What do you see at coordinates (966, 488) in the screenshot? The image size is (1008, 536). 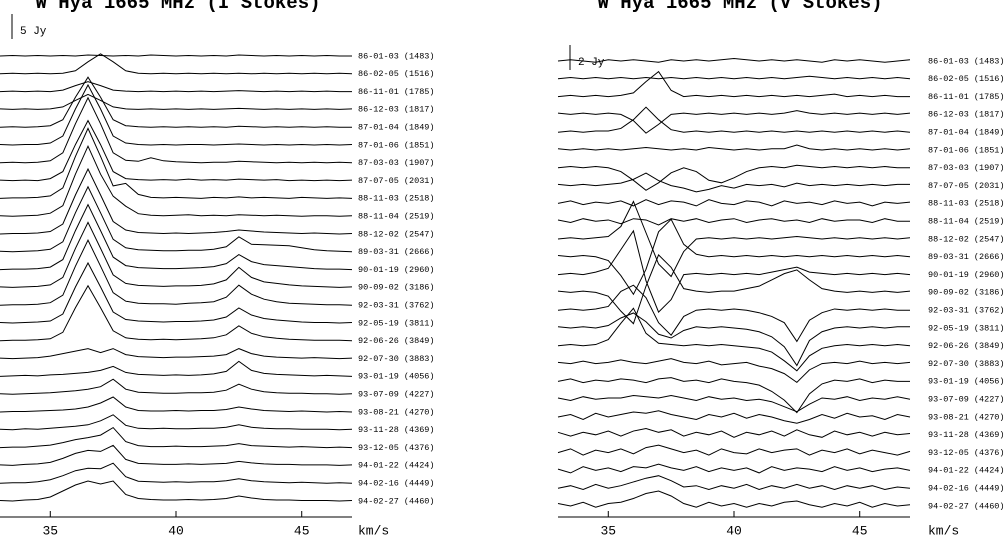 I see `series-label: 94-02-16 (4449)` at bounding box center [966, 488].